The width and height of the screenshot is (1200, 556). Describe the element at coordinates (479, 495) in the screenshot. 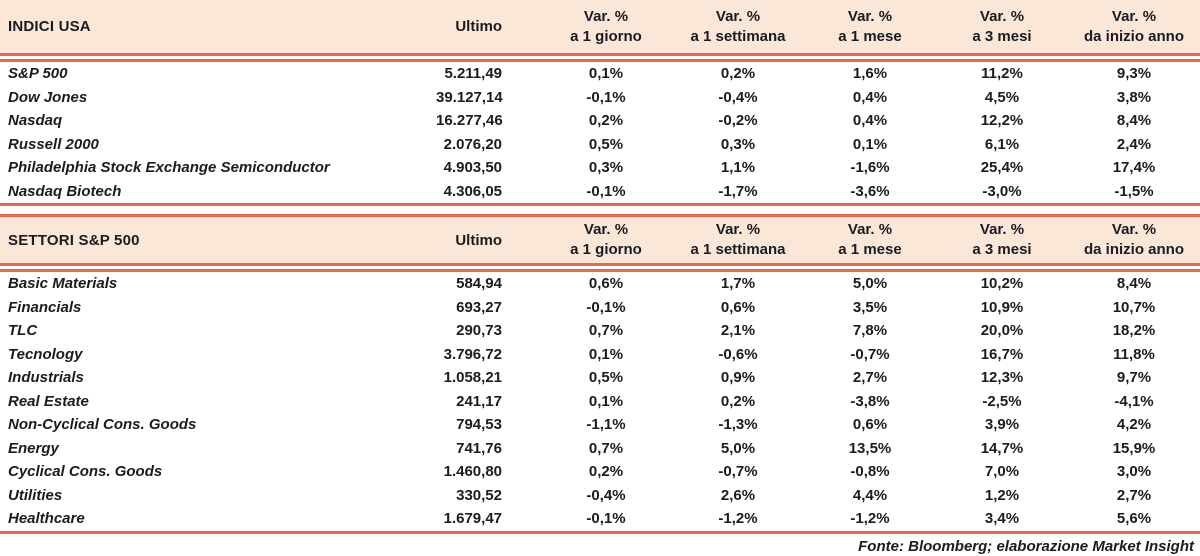

I see `row-ultimo-value: 330,52` at that location.